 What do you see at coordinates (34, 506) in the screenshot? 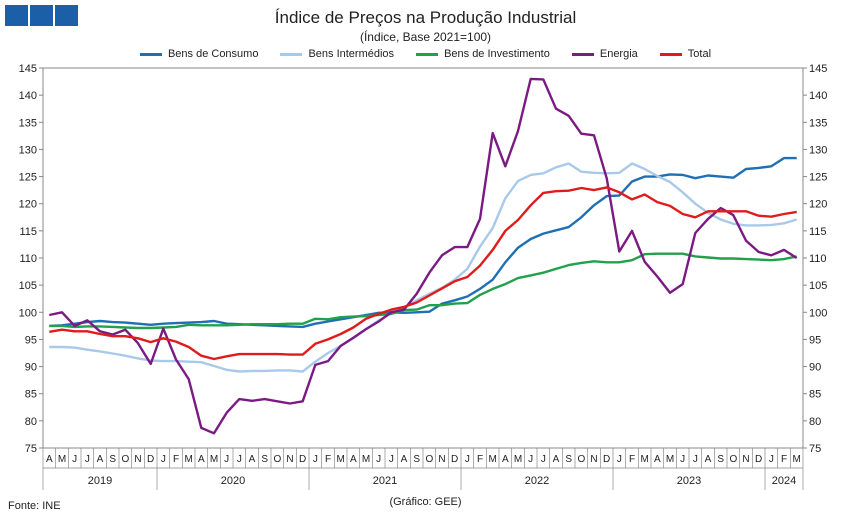
I see `source-note: Fonte: INE` at bounding box center [34, 506].